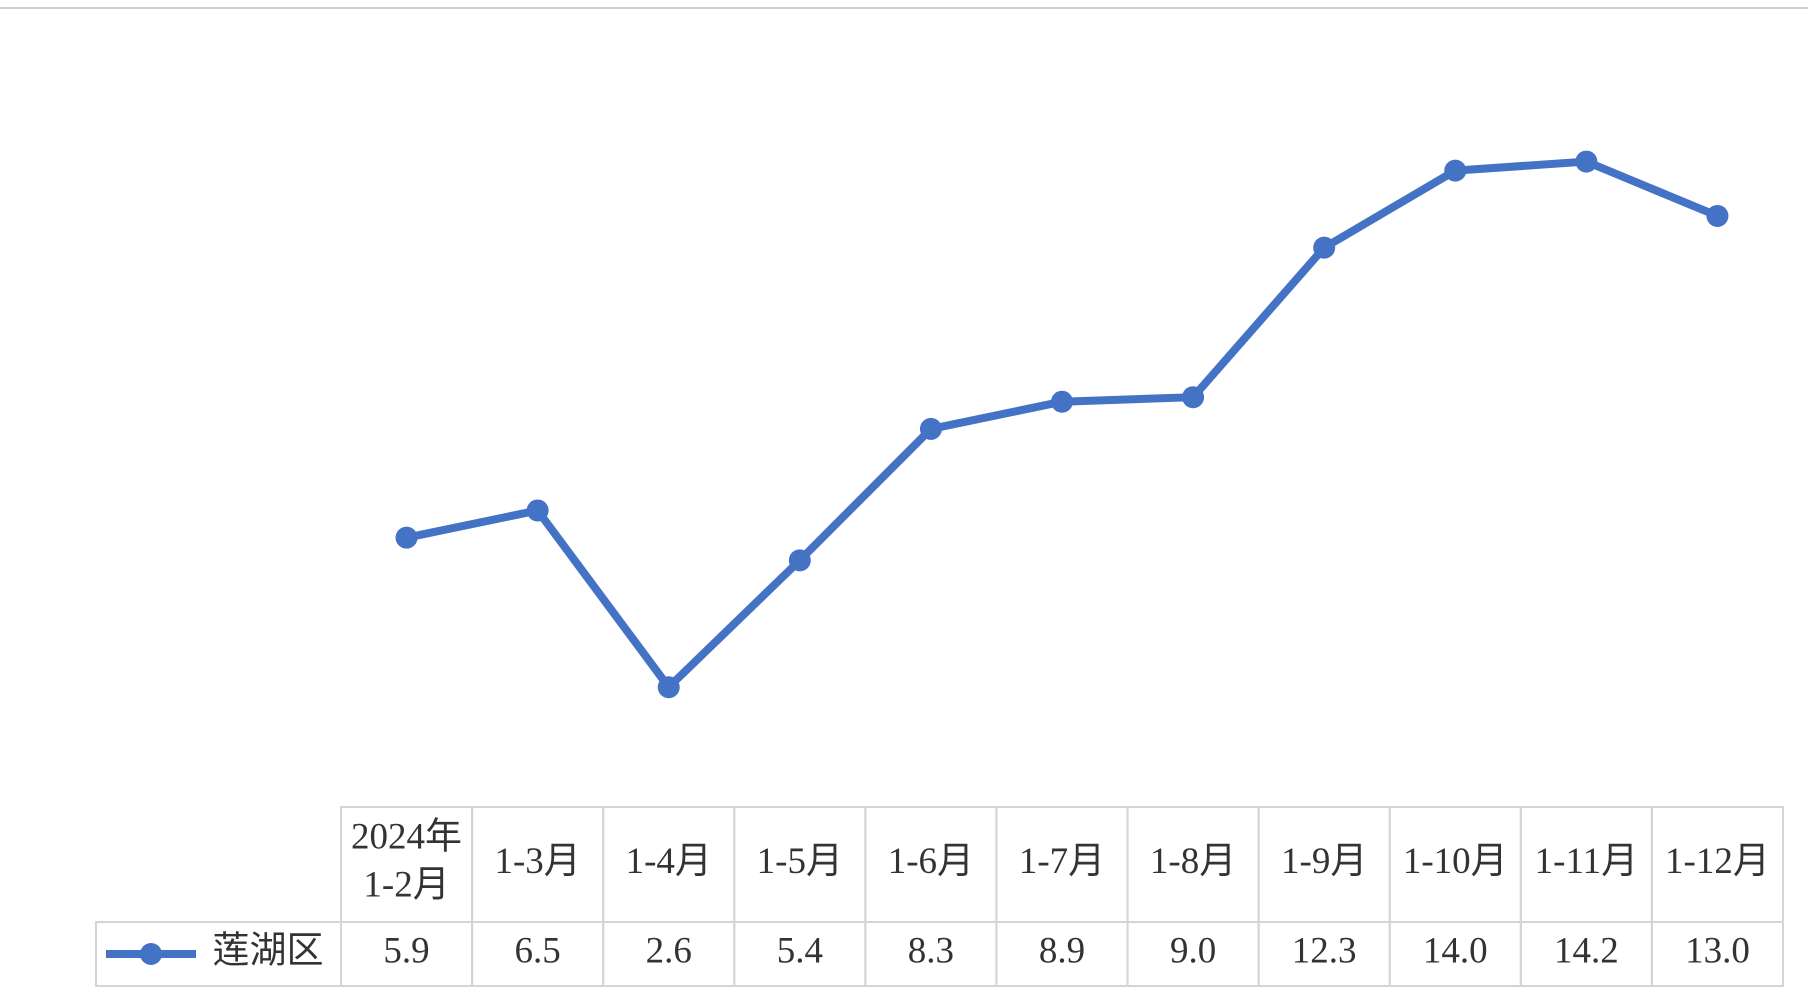 The image size is (1808, 1001). Describe the element at coordinates (1062, 950) in the screenshot. I see `value-label: 8.9` at that location.